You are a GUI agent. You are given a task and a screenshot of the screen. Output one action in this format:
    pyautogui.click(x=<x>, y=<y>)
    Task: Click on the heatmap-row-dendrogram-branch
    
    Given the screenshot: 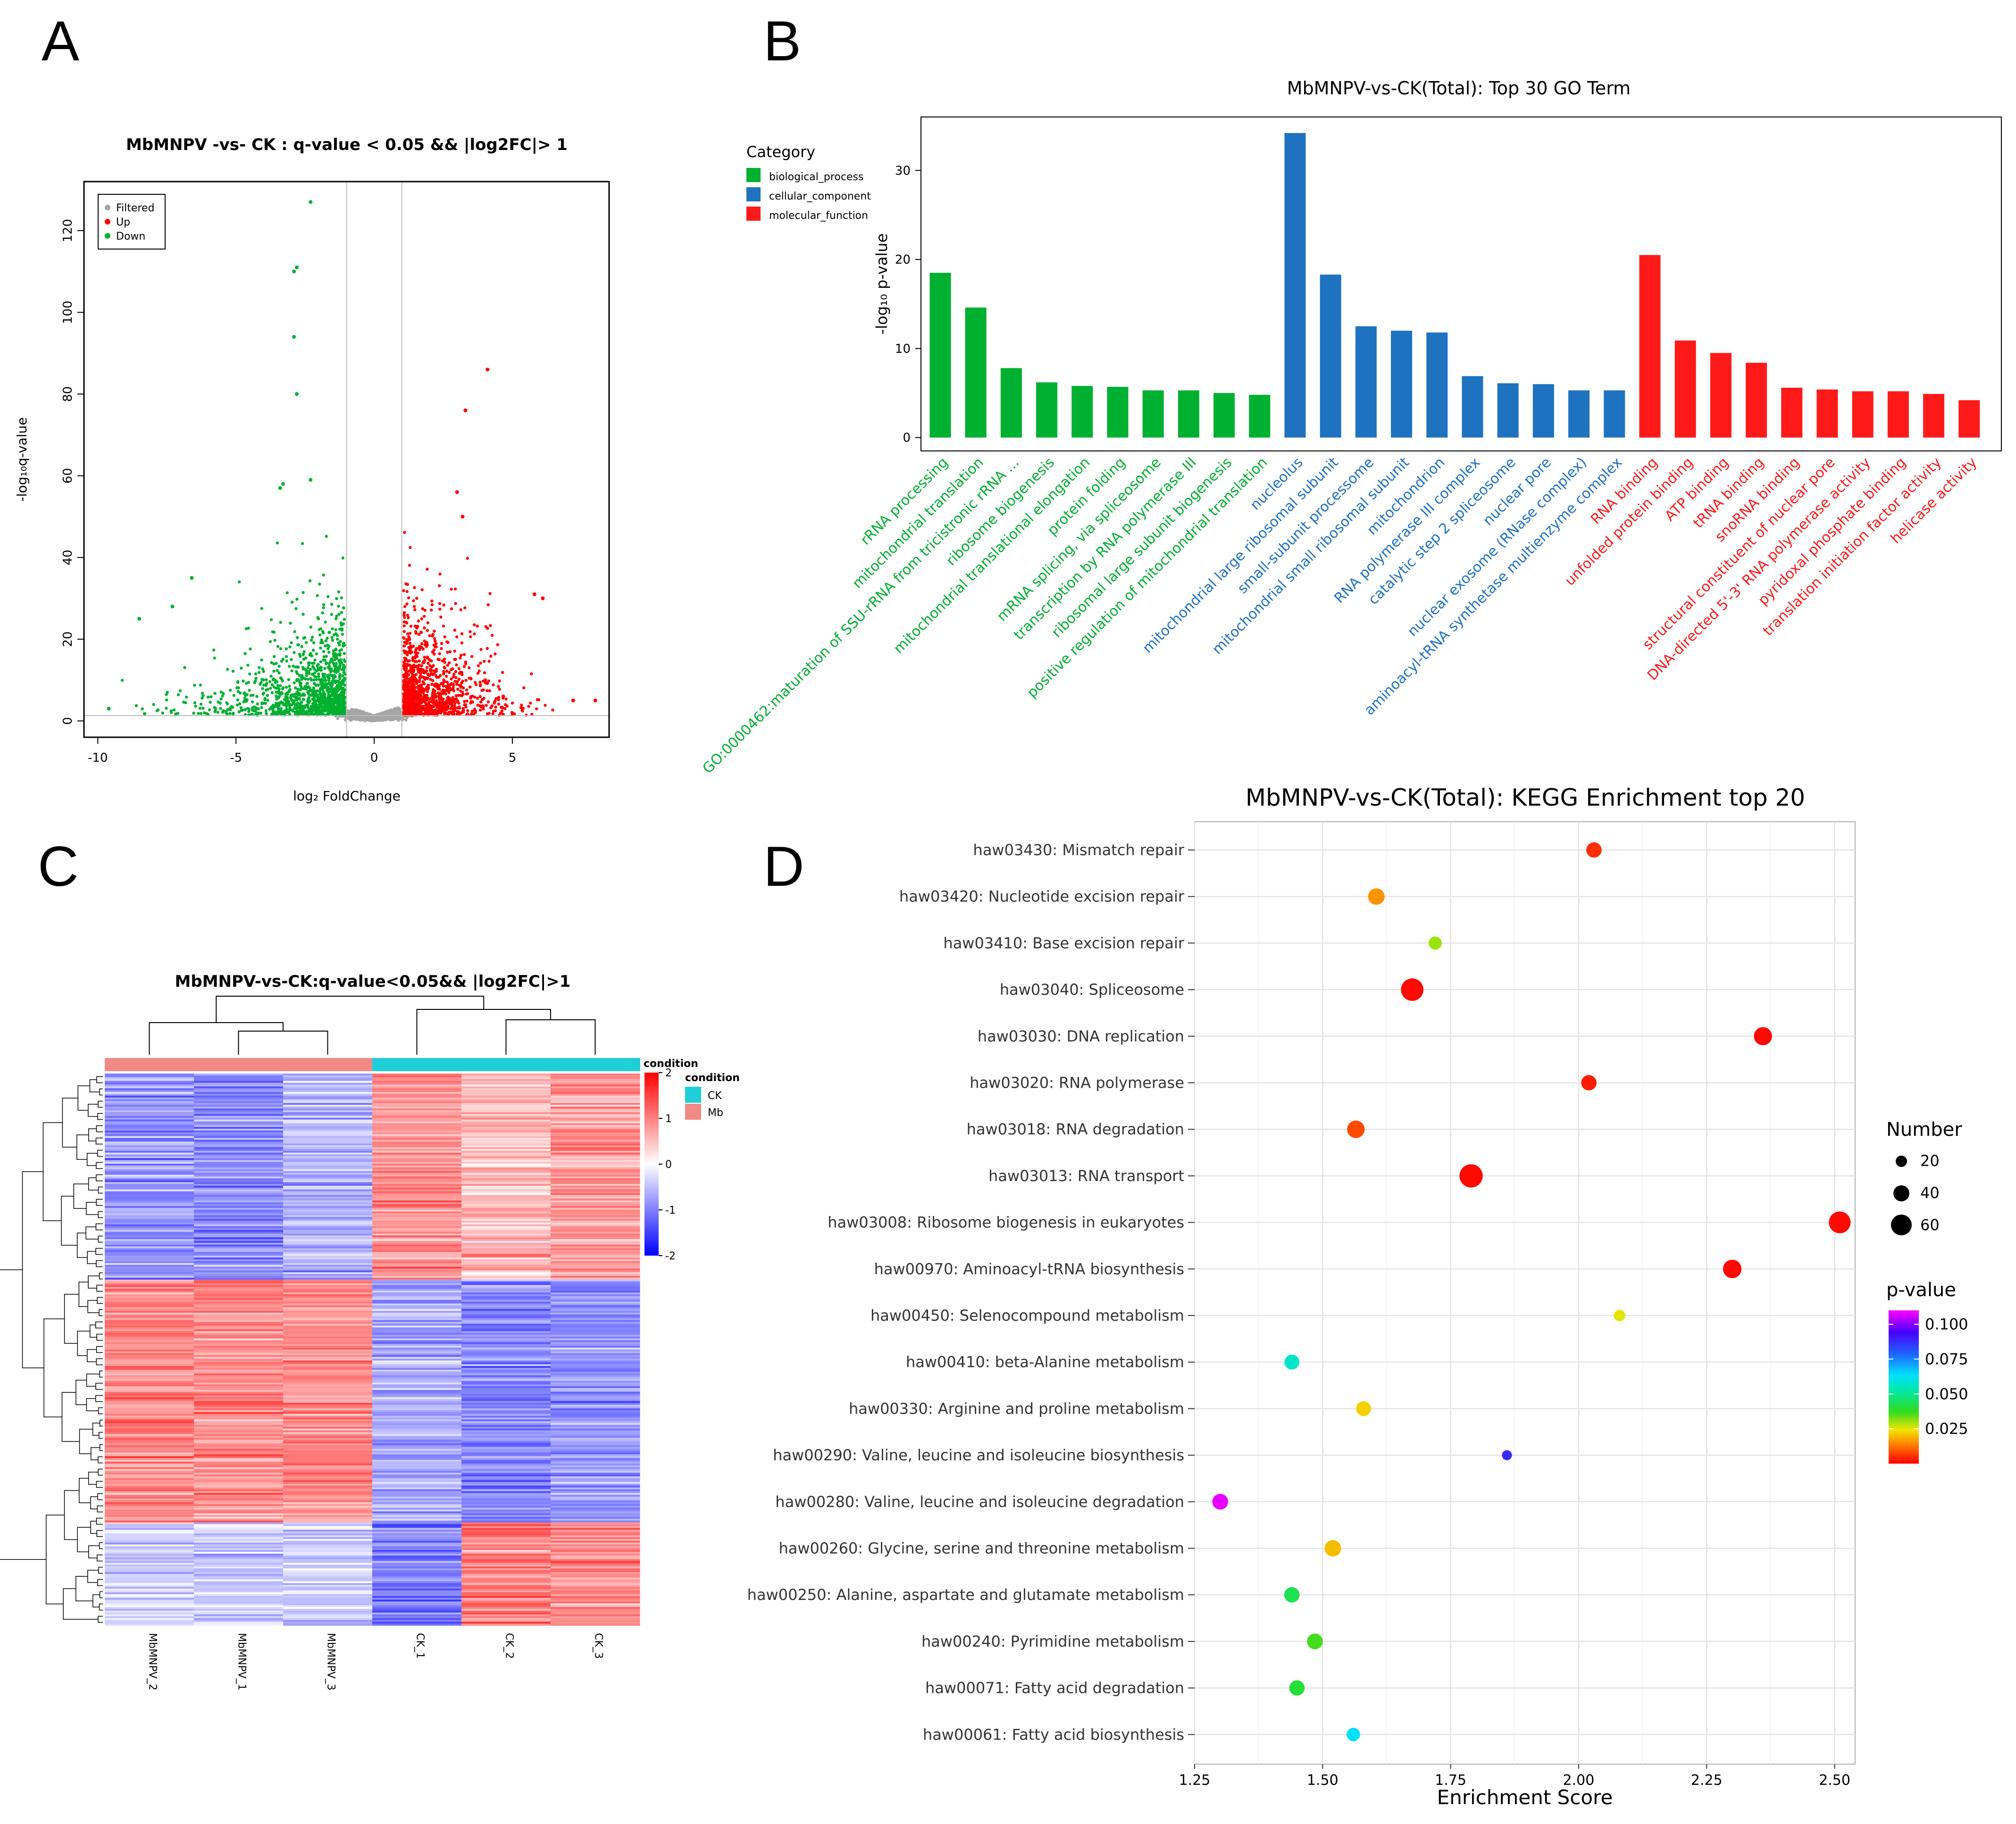 What is the action you would take?
    pyautogui.click(x=101, y=1374)
    